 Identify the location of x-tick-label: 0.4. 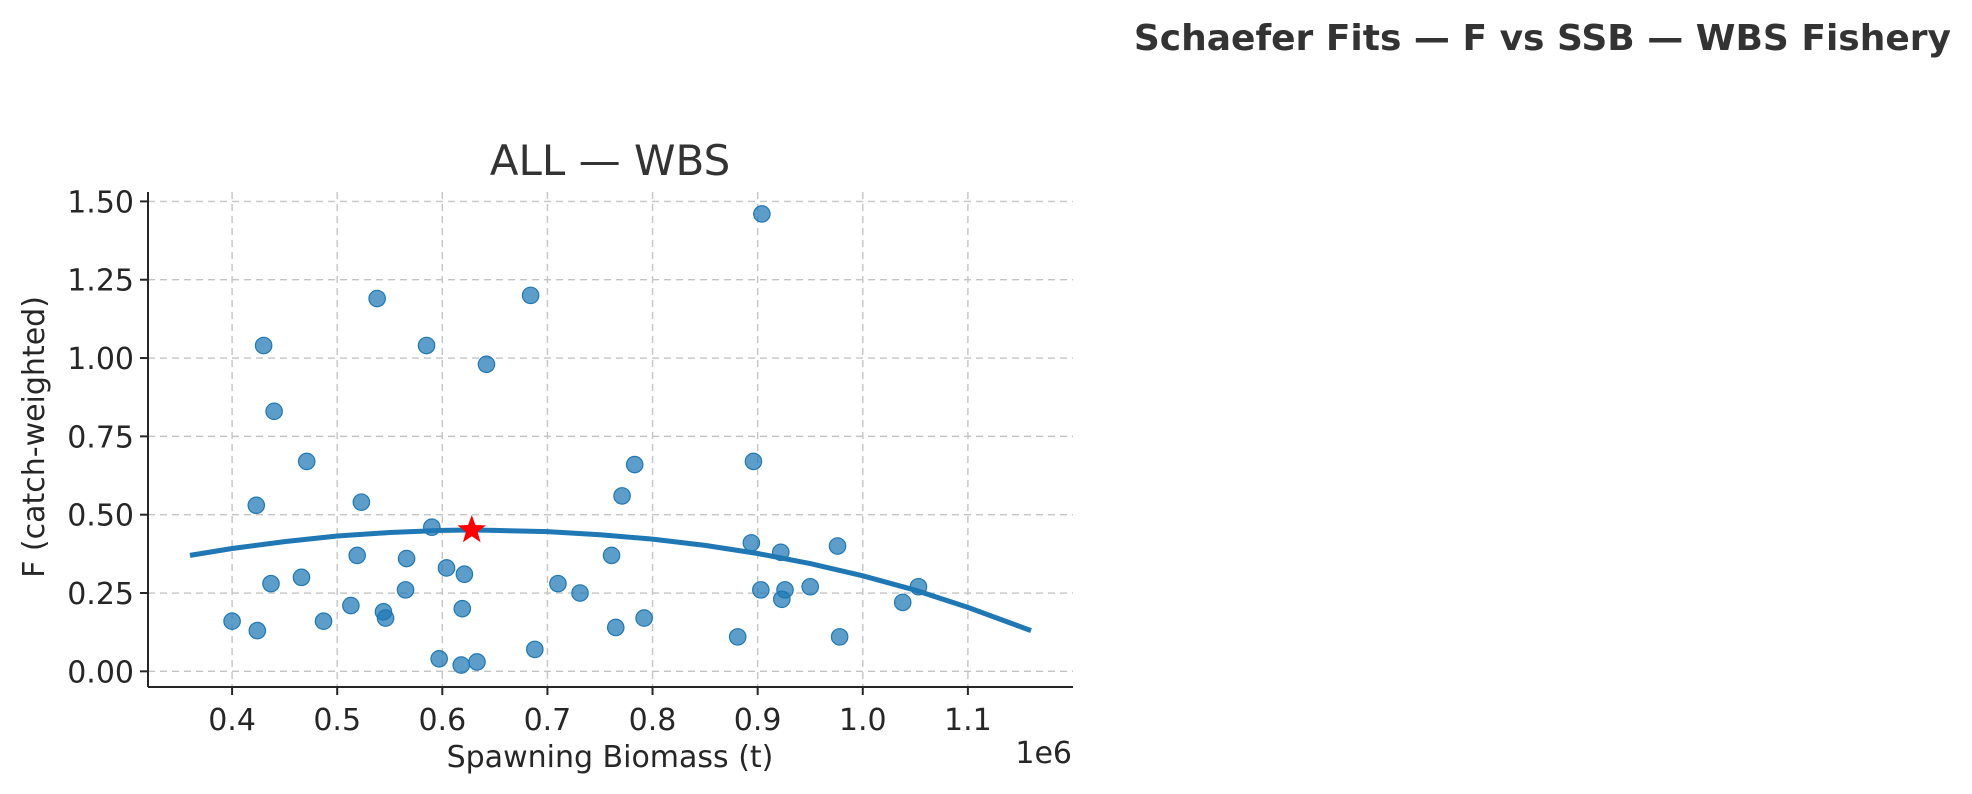
(232, 720).